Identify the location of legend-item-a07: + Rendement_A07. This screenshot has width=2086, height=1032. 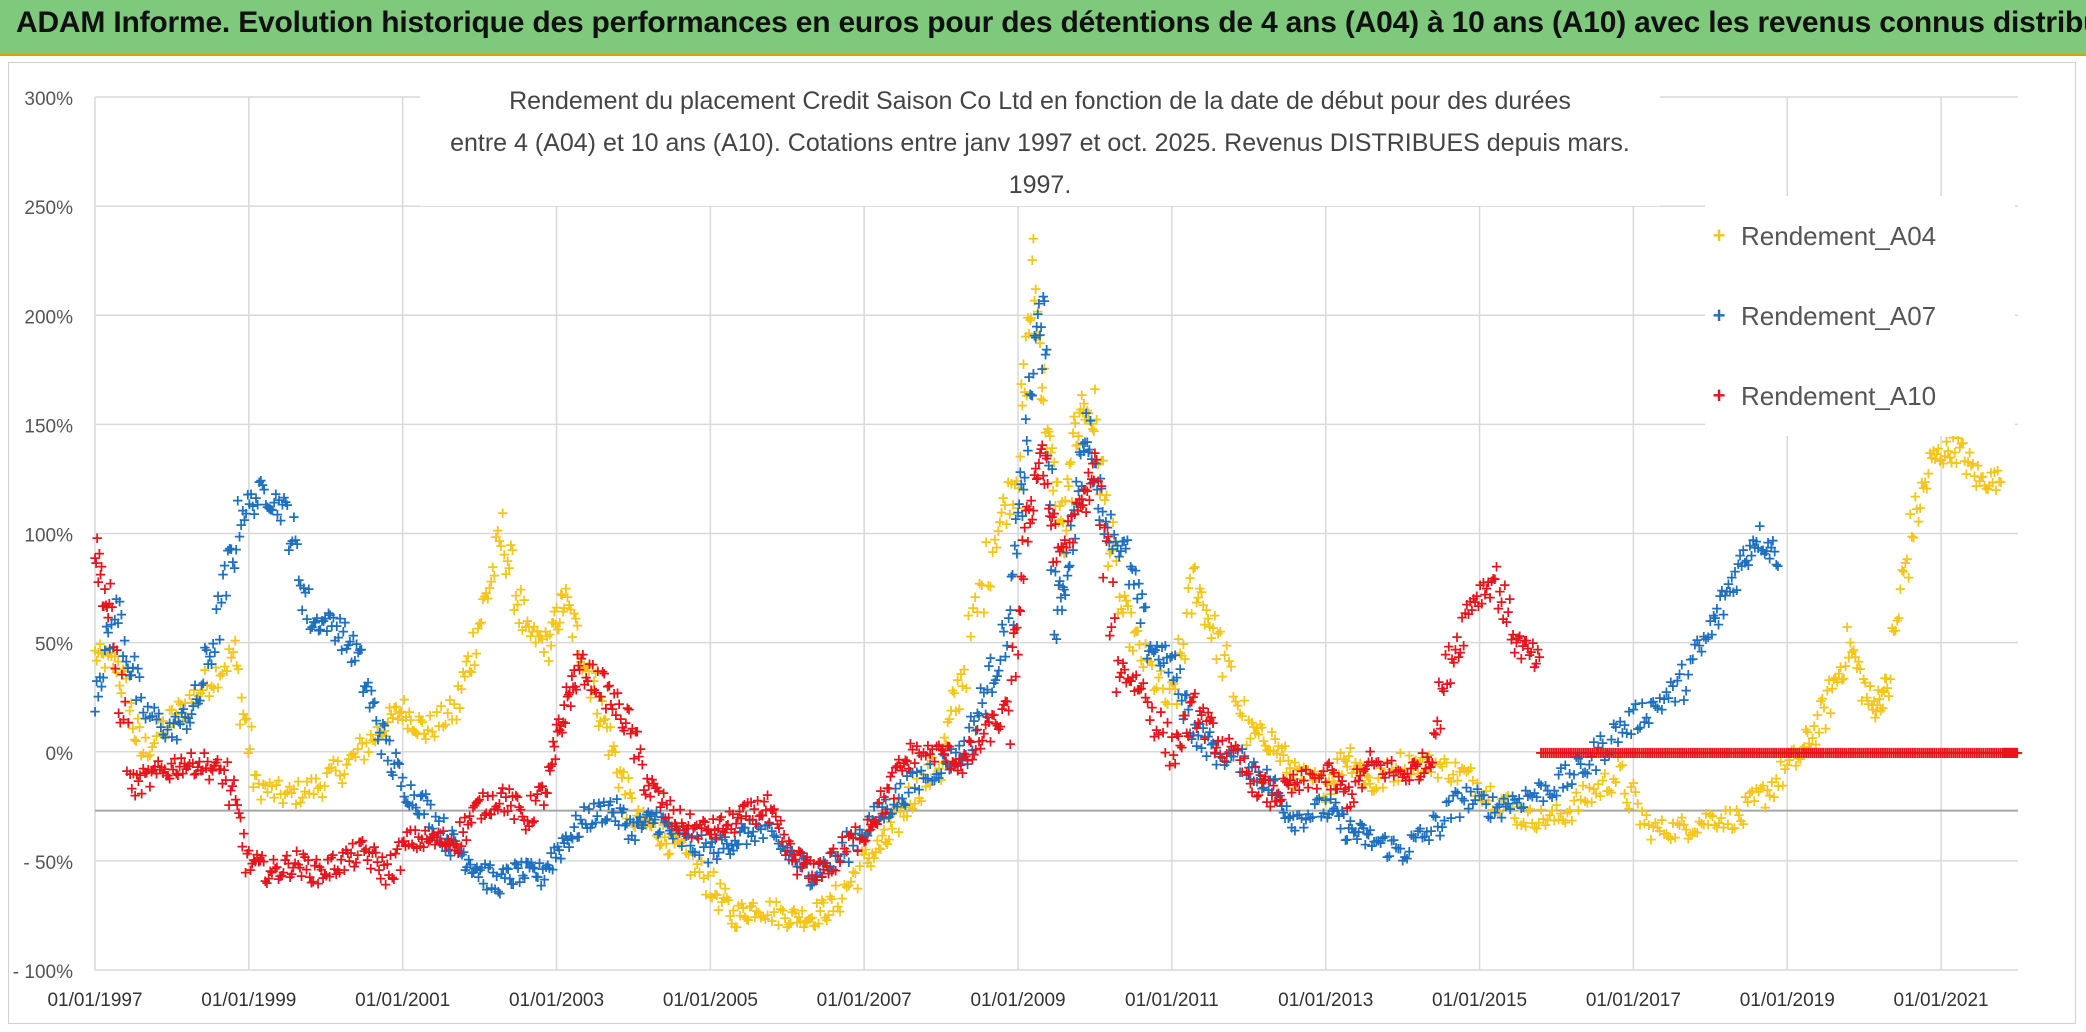
(1860, 316).